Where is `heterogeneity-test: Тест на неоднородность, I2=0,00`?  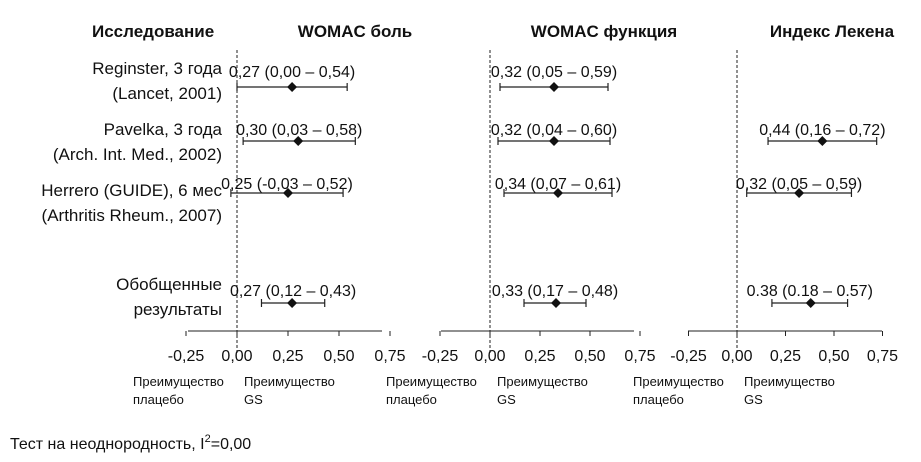 heterogeneity-test: Тест на неоднородность, I2=0,00 is located at coordinates (130, 443).